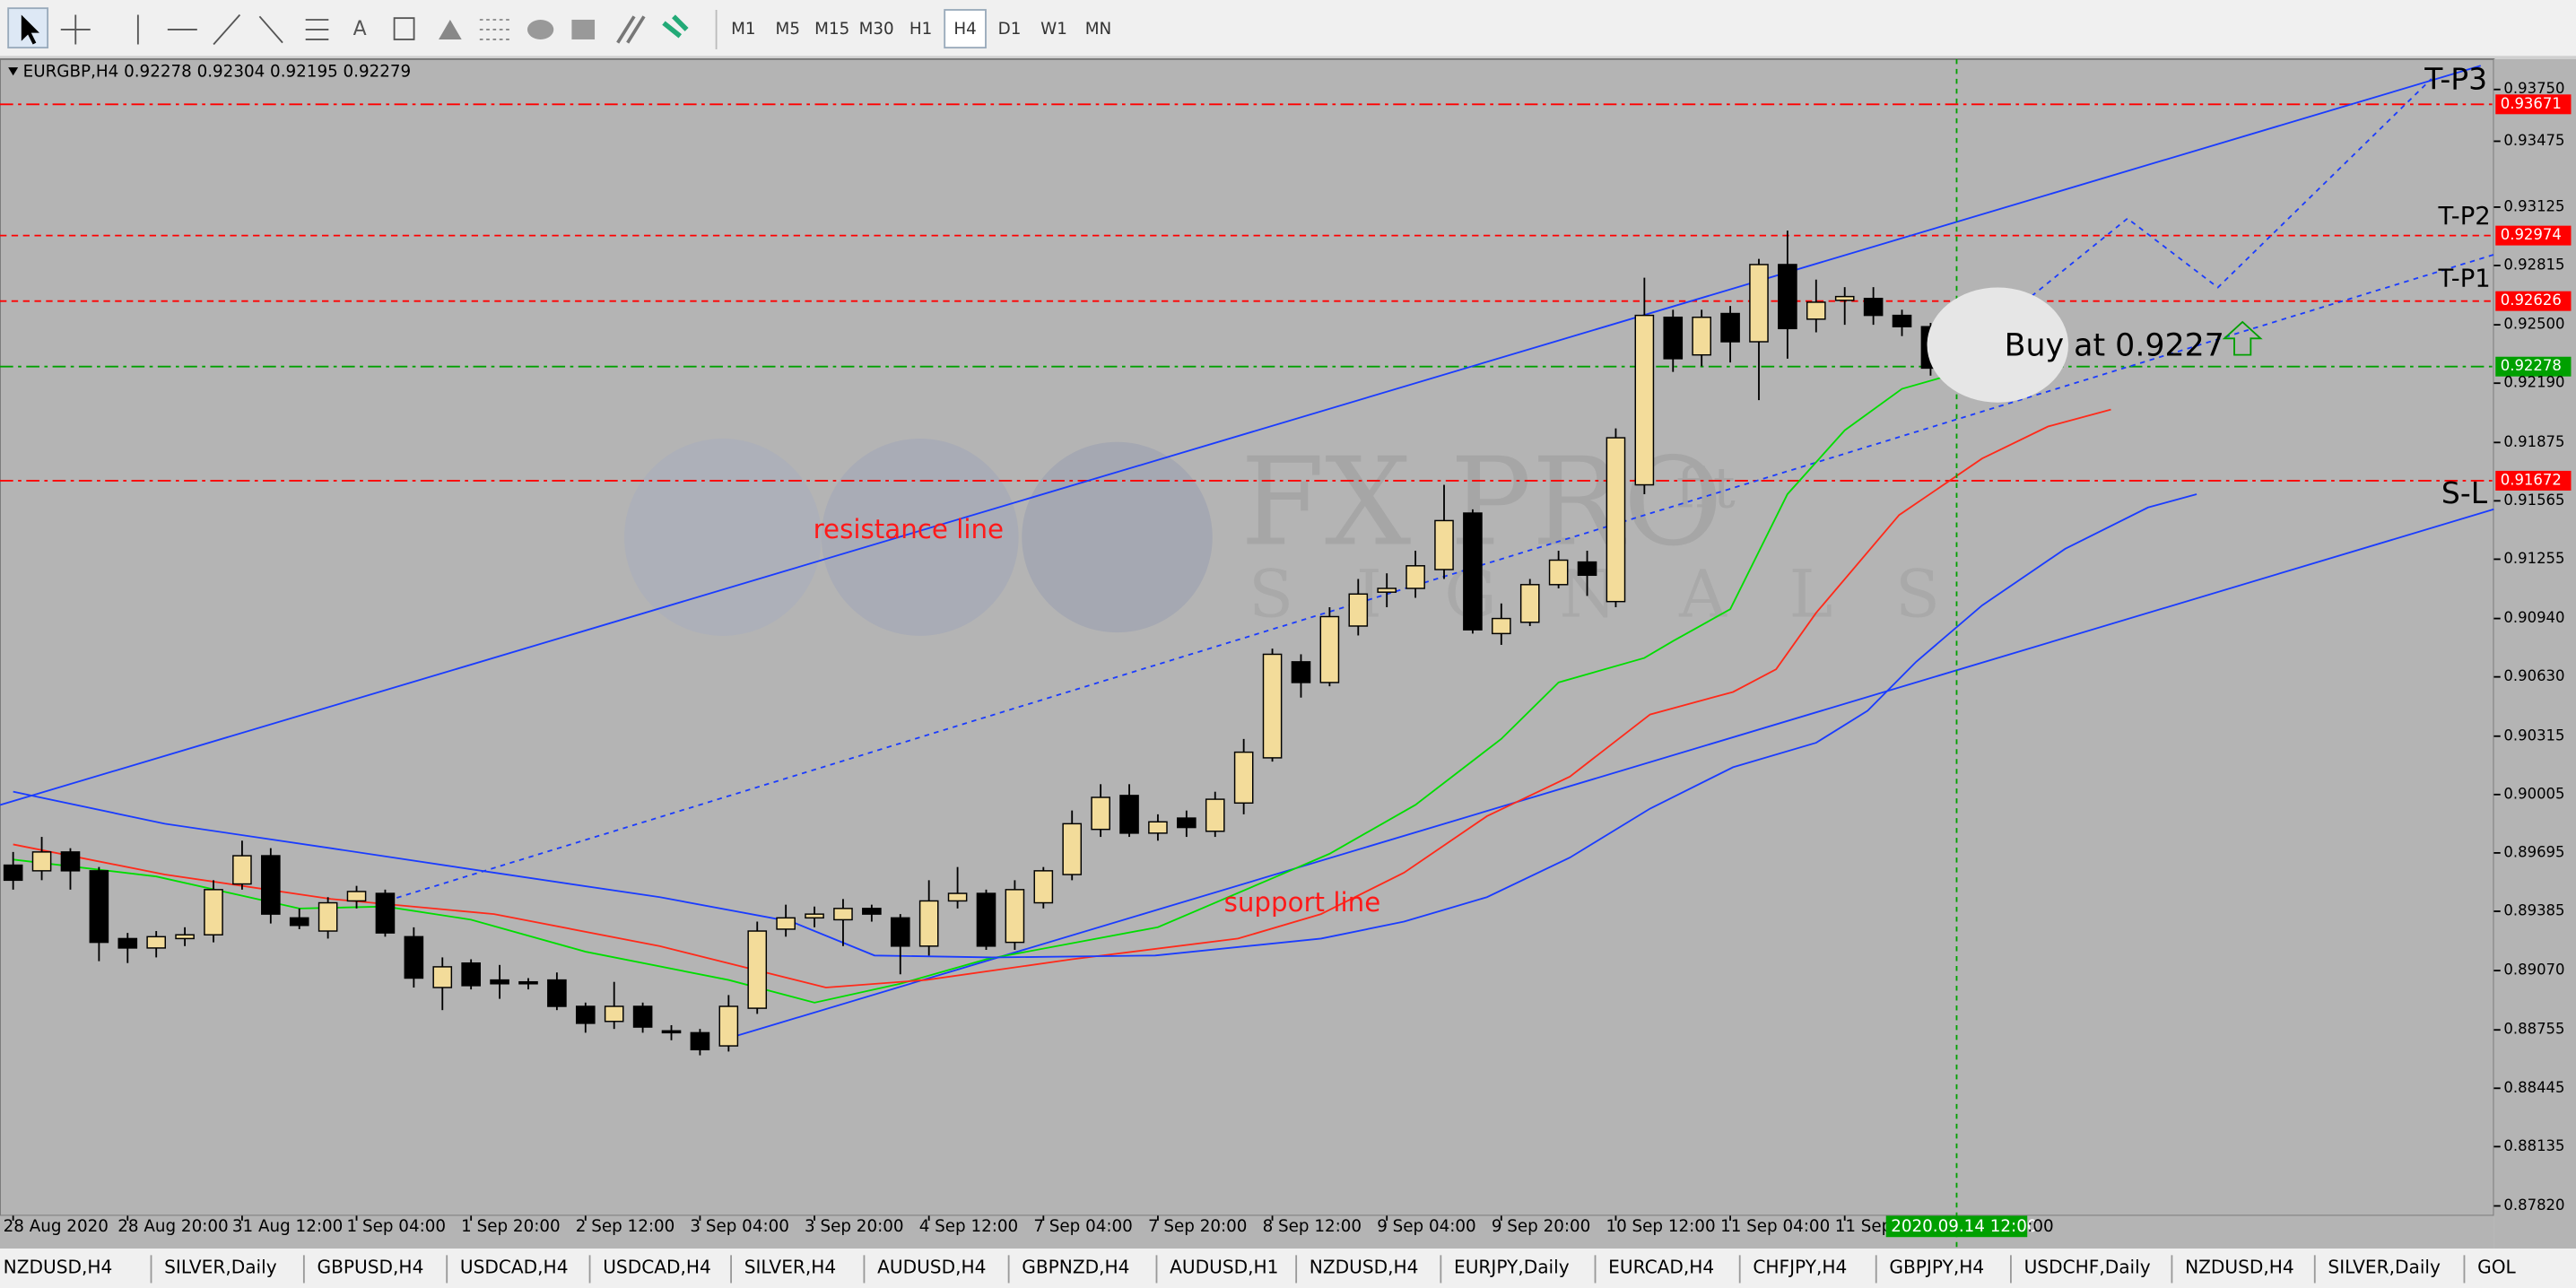  What do you see at coordinates (583, 29) in the screenshot?
I see `rect-tool` at bounding box center [583, 29].